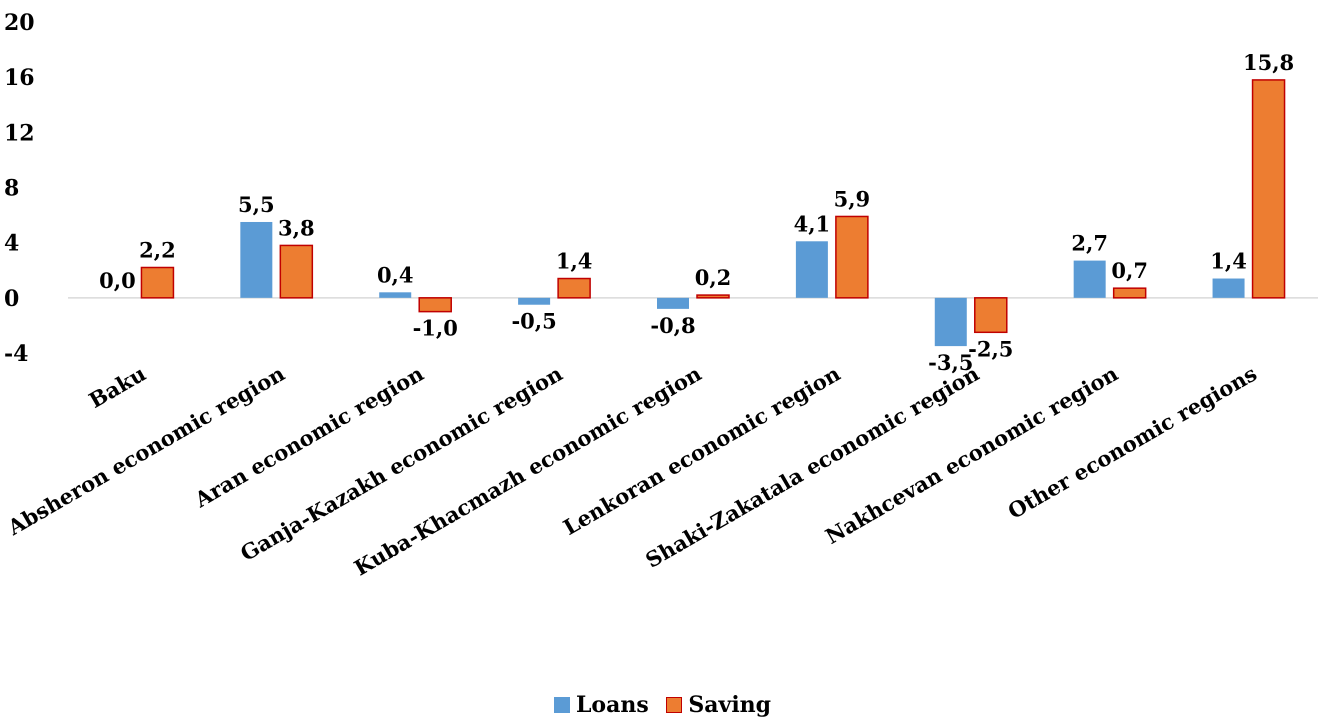 This screenshot has height=726, width=1325. I want to click on data-label-loans: -3,5, so click(950, 362).